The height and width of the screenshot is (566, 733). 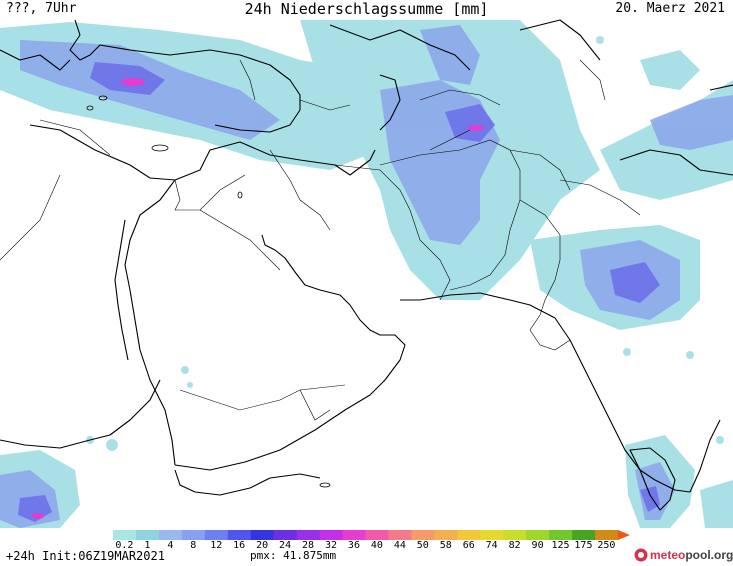 I want to click on legend-tick-label: 90, so click(x=537, y=545).